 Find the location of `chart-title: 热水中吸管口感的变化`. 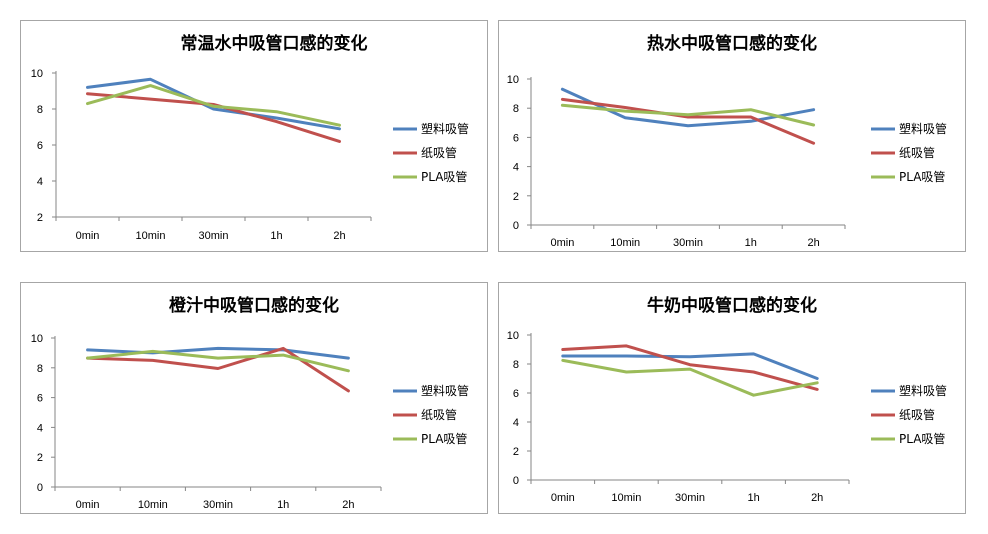

chart-title: 热水中吸管口感的变化 is located at coordinates (732, 43).